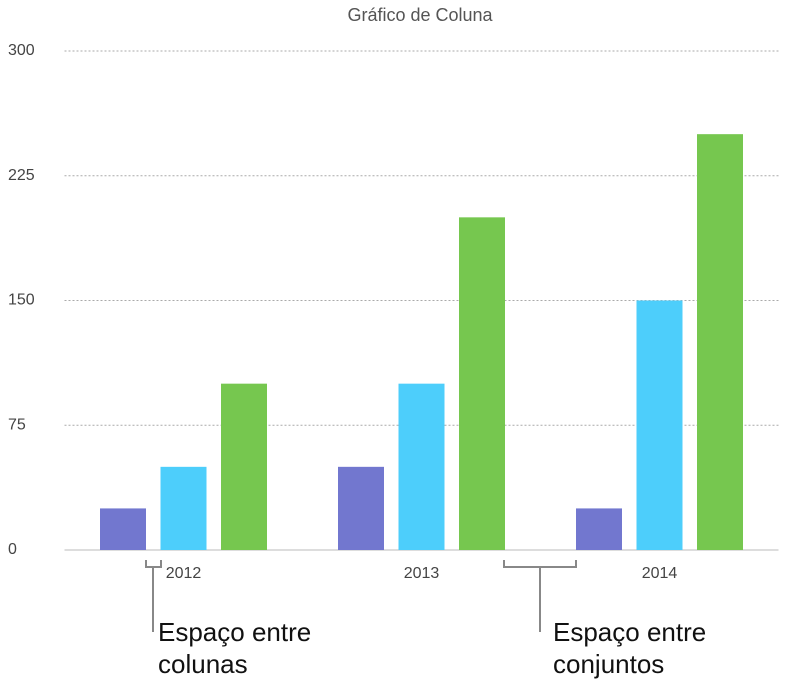  What do you see at coordinates (660, 573) in the screenshot?
I see `x-tick-label: 2014` at bounding box center [660, 573].